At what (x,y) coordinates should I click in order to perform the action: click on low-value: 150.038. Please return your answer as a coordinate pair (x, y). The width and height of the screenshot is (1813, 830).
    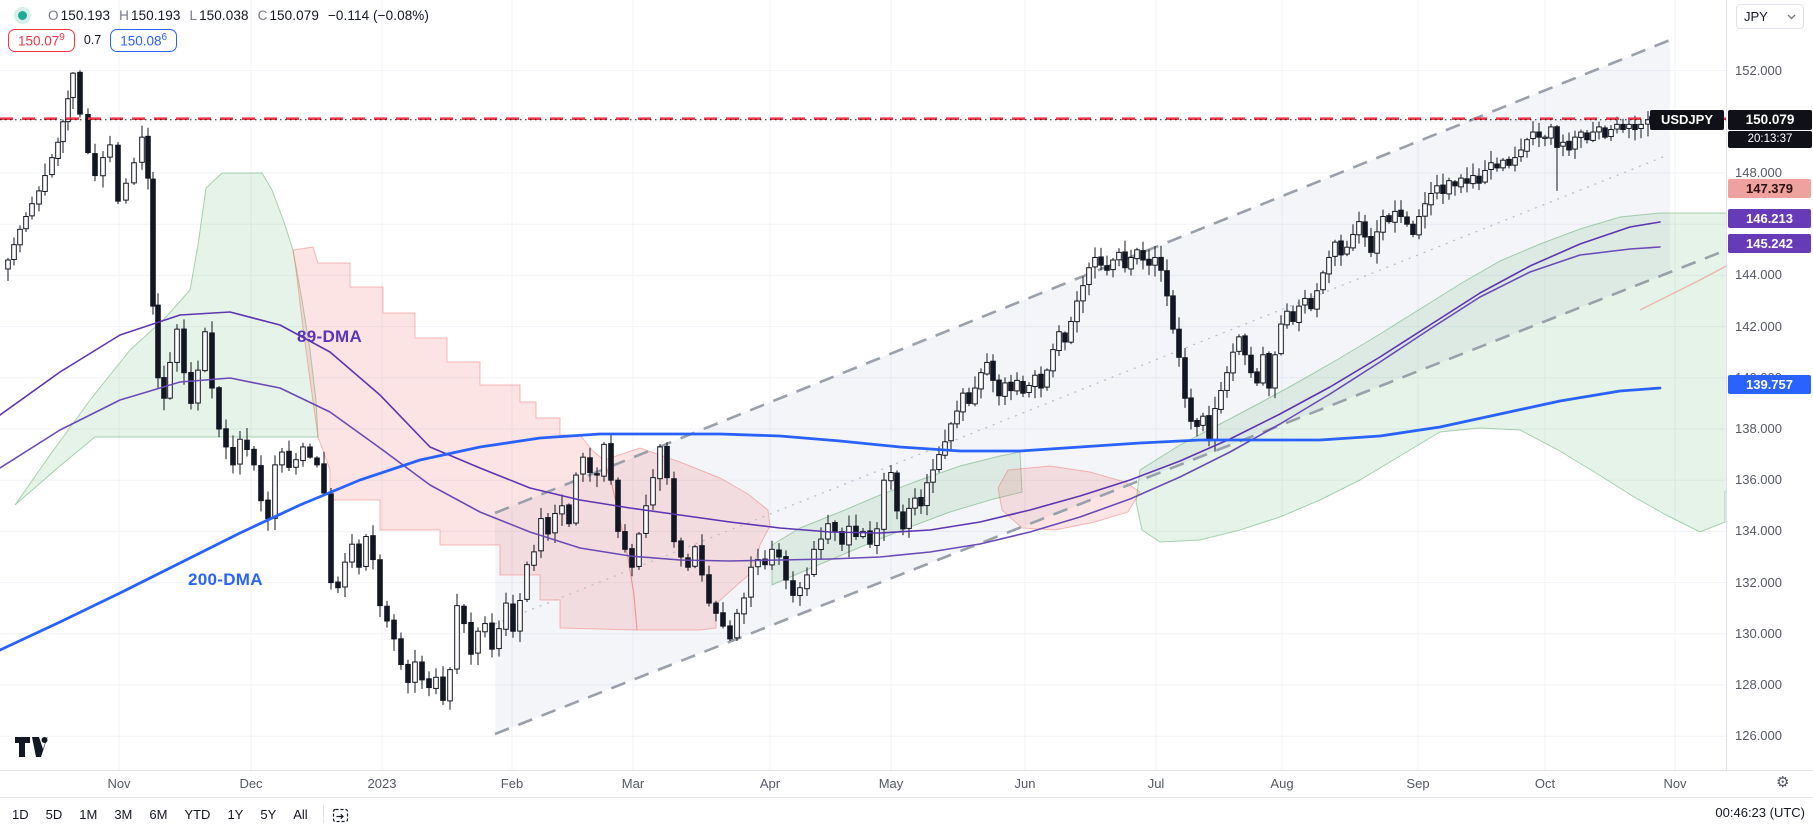
    Looking at the image, I should click on (224, 15).